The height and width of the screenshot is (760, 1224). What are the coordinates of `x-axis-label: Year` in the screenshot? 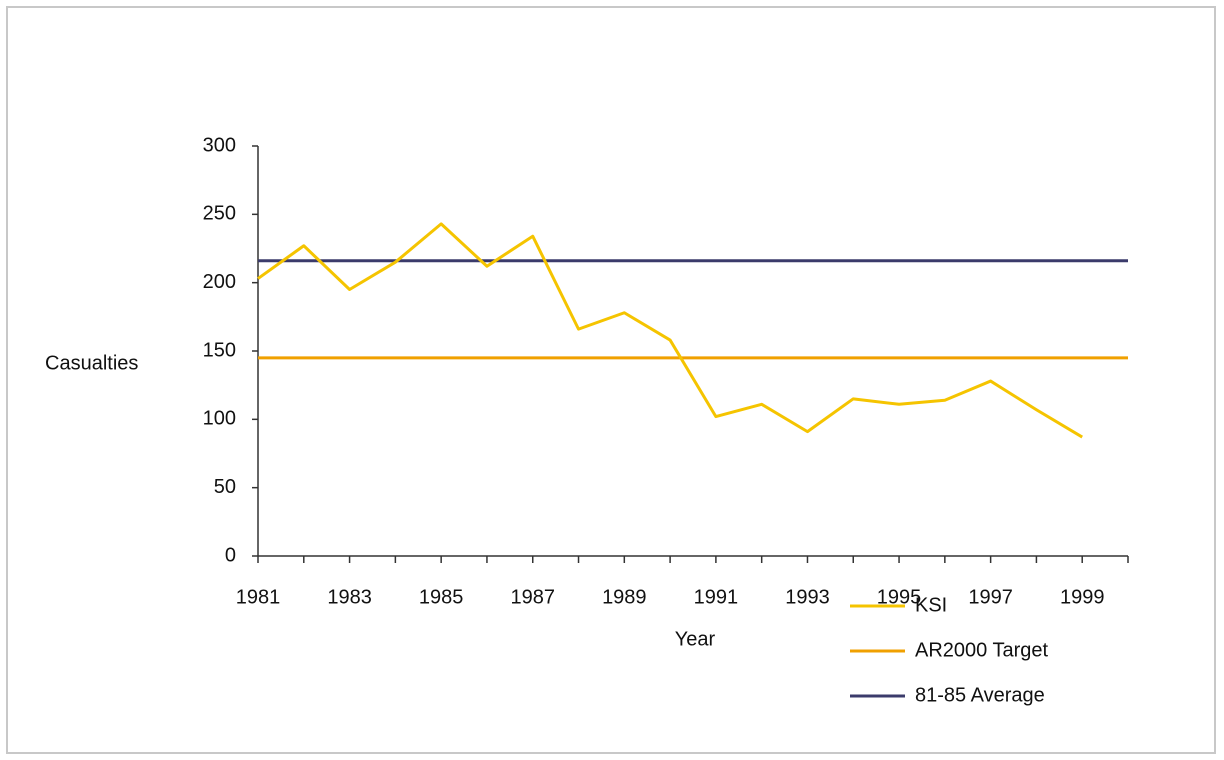 It's located at (695, 639).